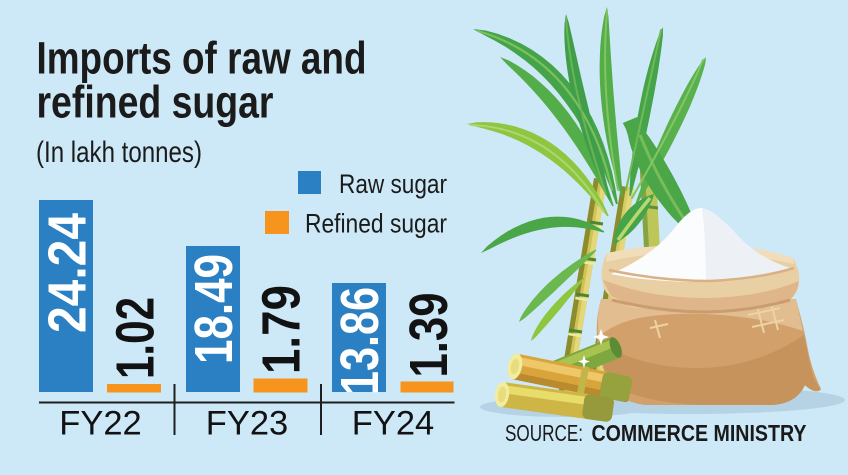 This screenshot has height=475, width=848. Describe the element at coordinates (282, 329) in the screenshot. I see `svg-text: 1.79` at that location.